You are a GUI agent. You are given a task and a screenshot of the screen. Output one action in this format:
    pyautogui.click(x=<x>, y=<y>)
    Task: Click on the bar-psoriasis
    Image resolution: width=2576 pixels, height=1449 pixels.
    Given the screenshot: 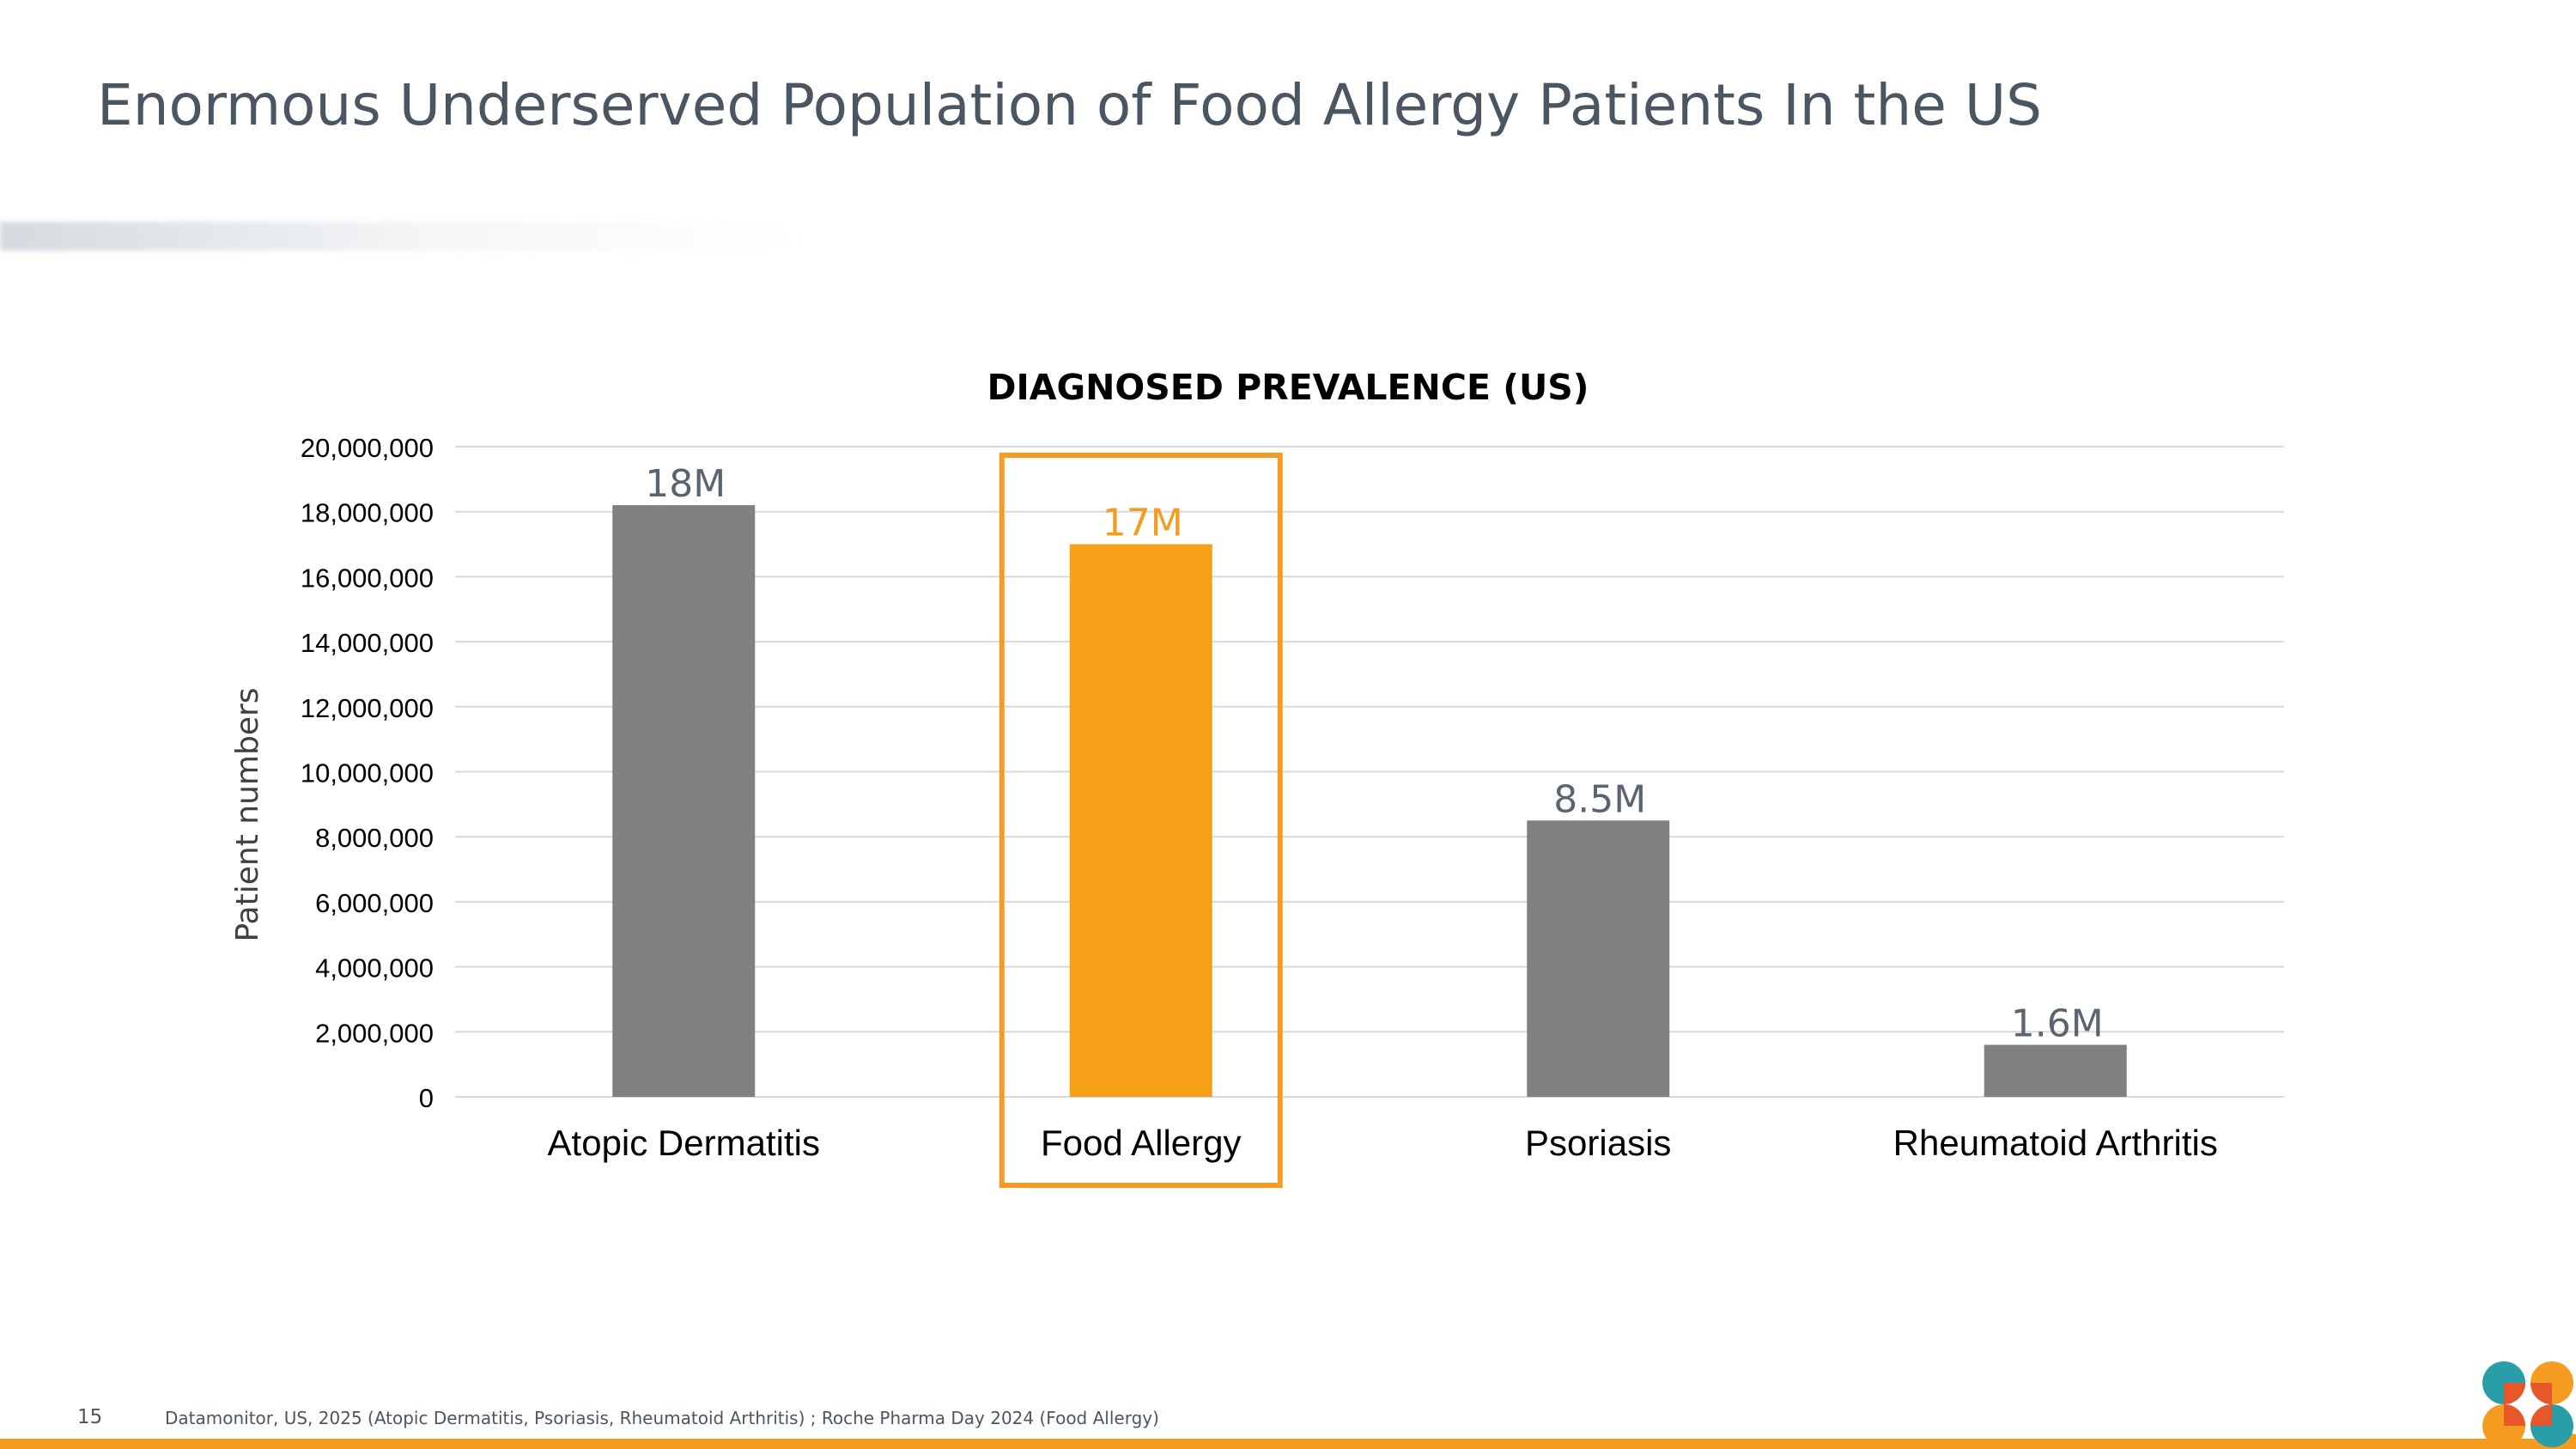 What is the action you would take?
    pyautogui.click(x=1598, y=958)
    